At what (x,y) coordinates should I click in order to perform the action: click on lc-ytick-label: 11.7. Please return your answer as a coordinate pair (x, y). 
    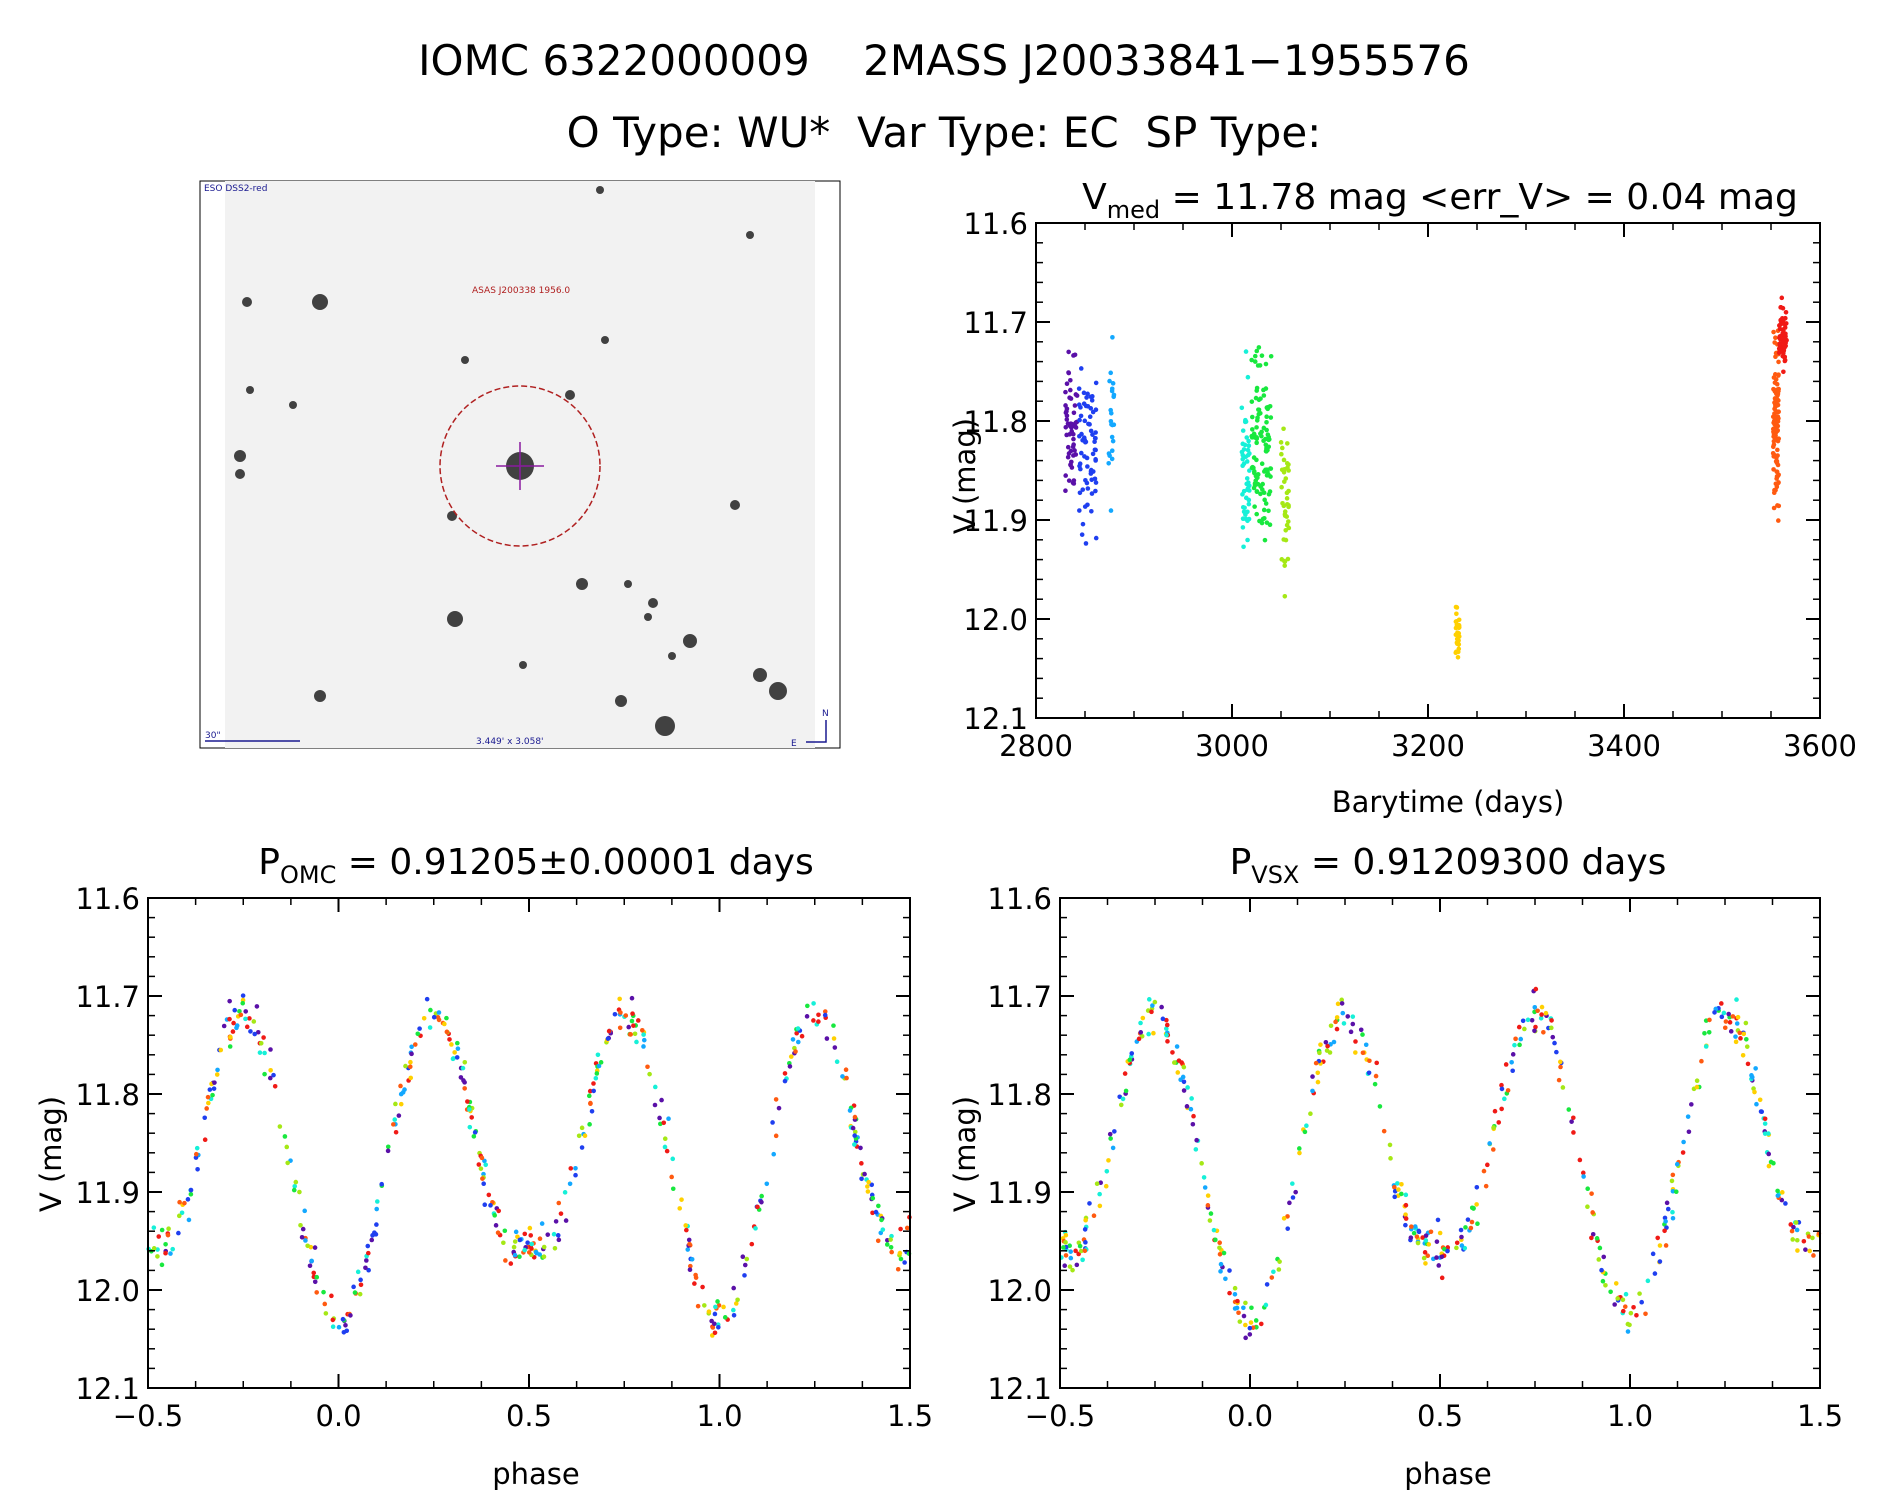
    Looking at the image, I should click on (995, 323).